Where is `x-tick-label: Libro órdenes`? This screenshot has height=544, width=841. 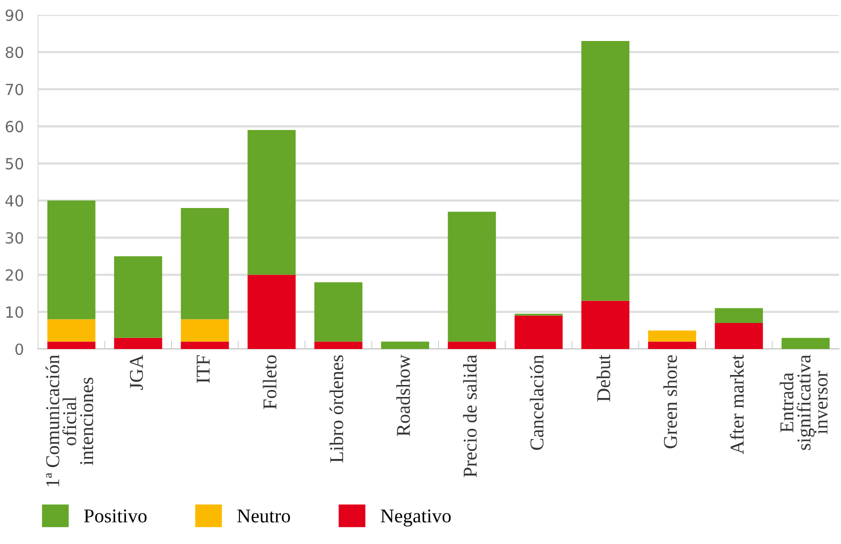
x-tick-label: Libro órdenes is located at coordinates (337, 409).